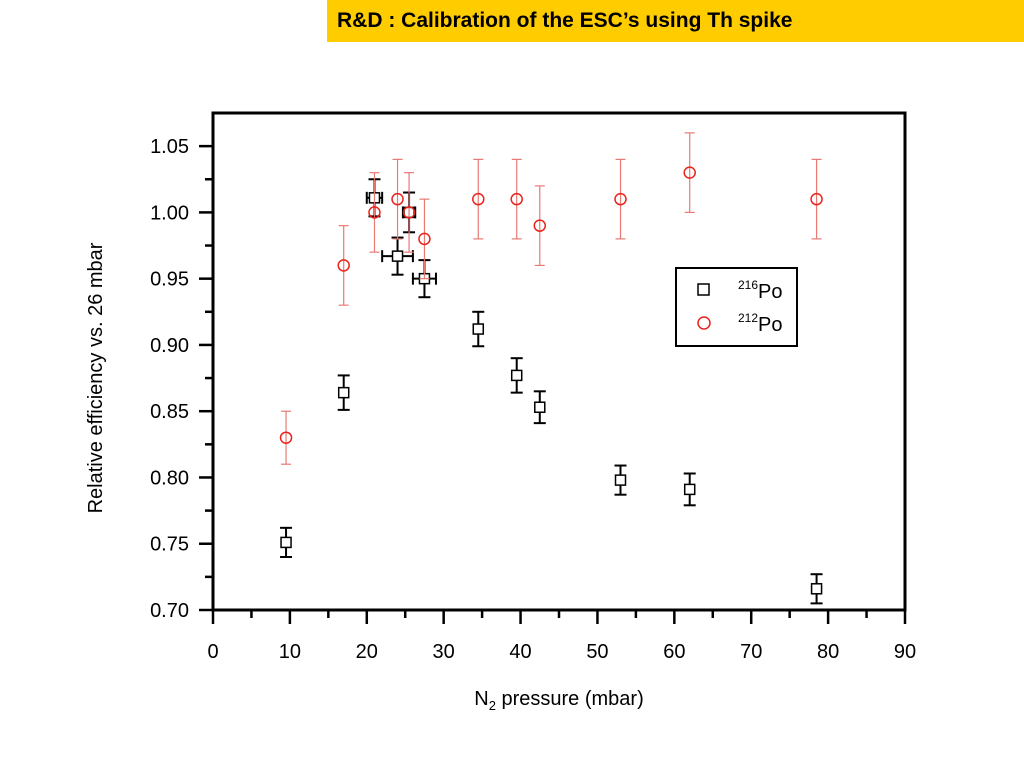 The height and width of the screenshot is (768, 1024). What do you see at coordinates (770, 292) in the screenshot?
I see `legend-216po-text: Po` at bounding box center [770, 292].